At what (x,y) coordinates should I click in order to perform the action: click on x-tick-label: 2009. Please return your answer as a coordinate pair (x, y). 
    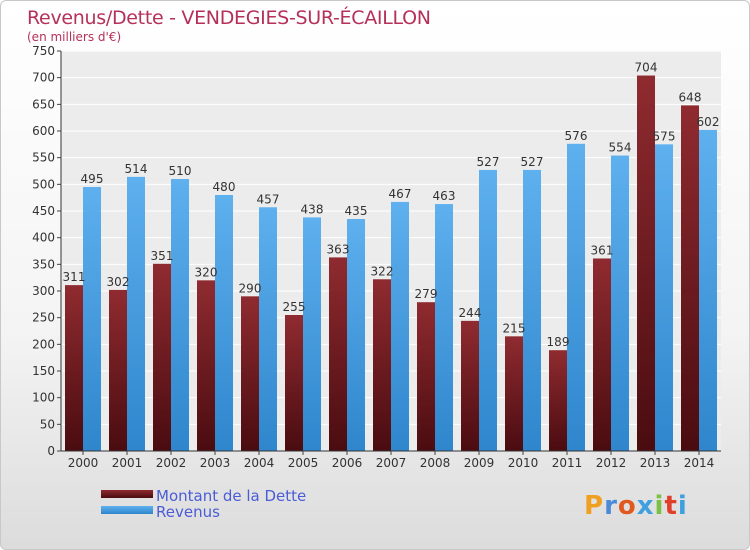
    Looking at the image, I should click on (479, 463).